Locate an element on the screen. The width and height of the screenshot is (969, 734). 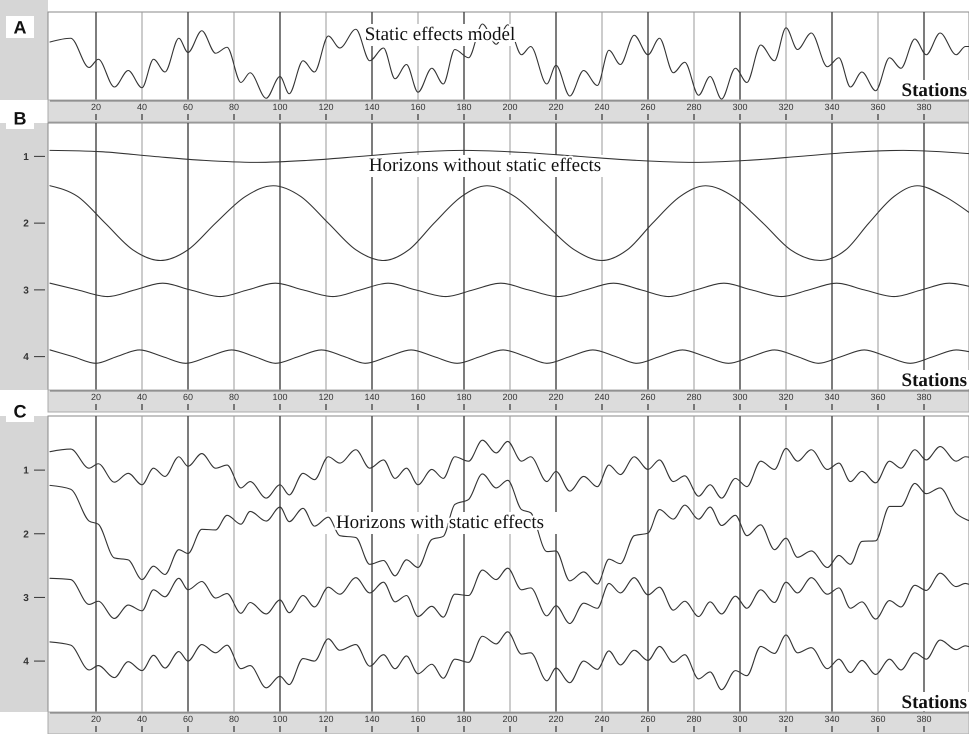
text: Horizons without static effects is located at coordinates (485, 165).